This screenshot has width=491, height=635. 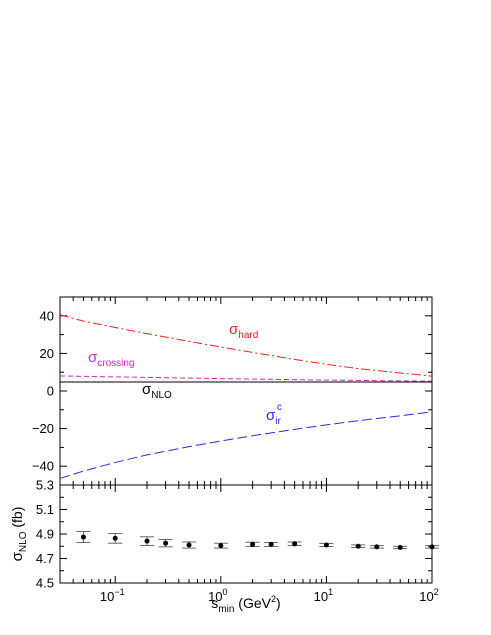 What do you see at coordinates (246, 445) in the screenshot?
I see `series-line-ir-c` at bounding box center [246, 445].